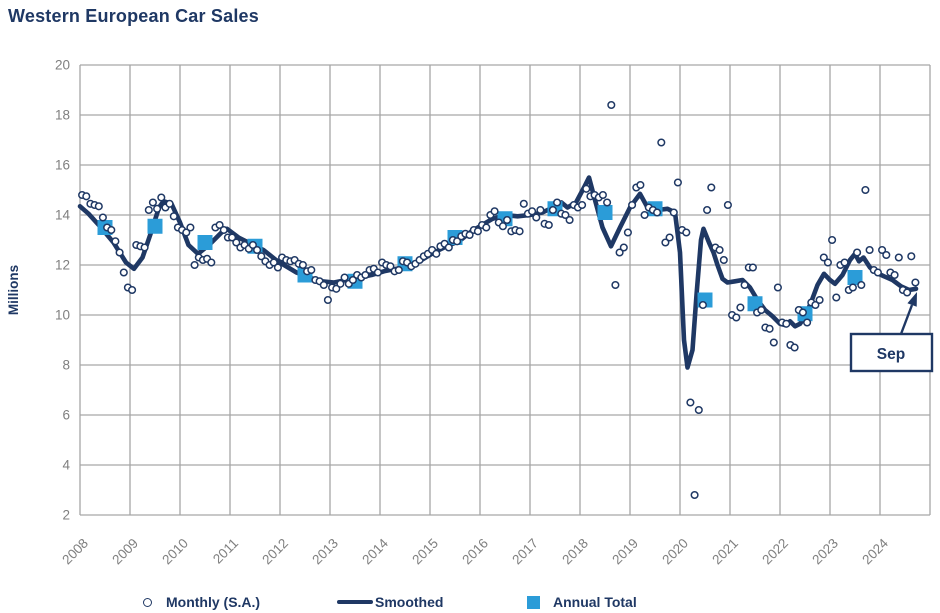 The width and height of the screenshot is (940, 613). What do you see at coordinates (355, 602) in the screenshot?
I see `smoothed-marker-icon` at bounding box center [355, 602].